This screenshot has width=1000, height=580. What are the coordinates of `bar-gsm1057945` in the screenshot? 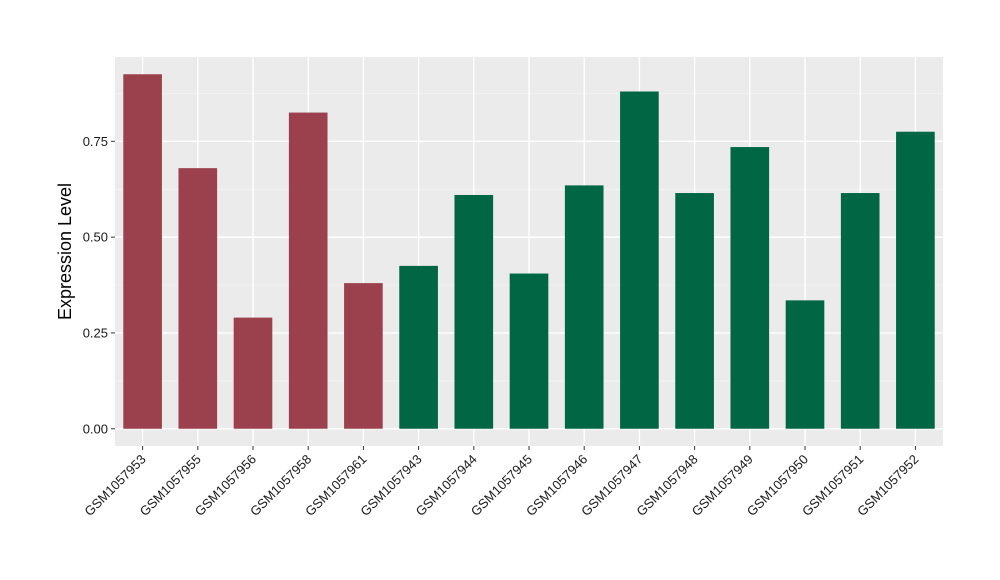 It's located at (529, 351).